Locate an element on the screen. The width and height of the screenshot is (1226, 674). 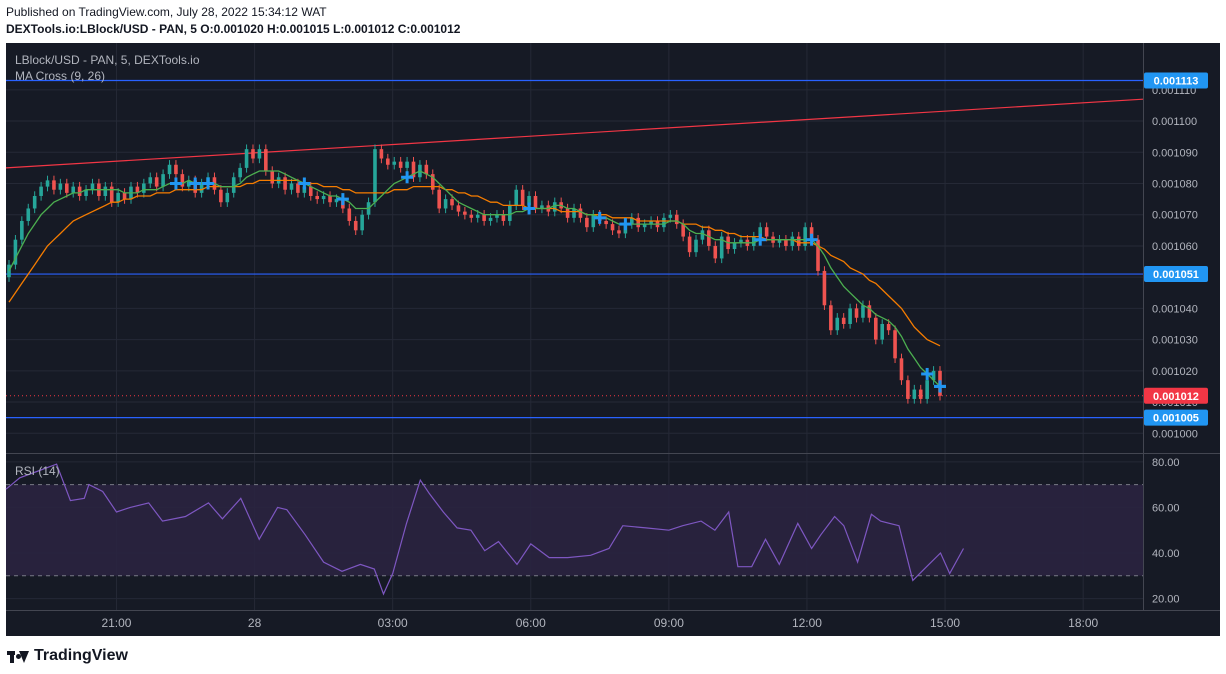
rsi-axis-label: 40.00 is located at coordinates (1166, 554).